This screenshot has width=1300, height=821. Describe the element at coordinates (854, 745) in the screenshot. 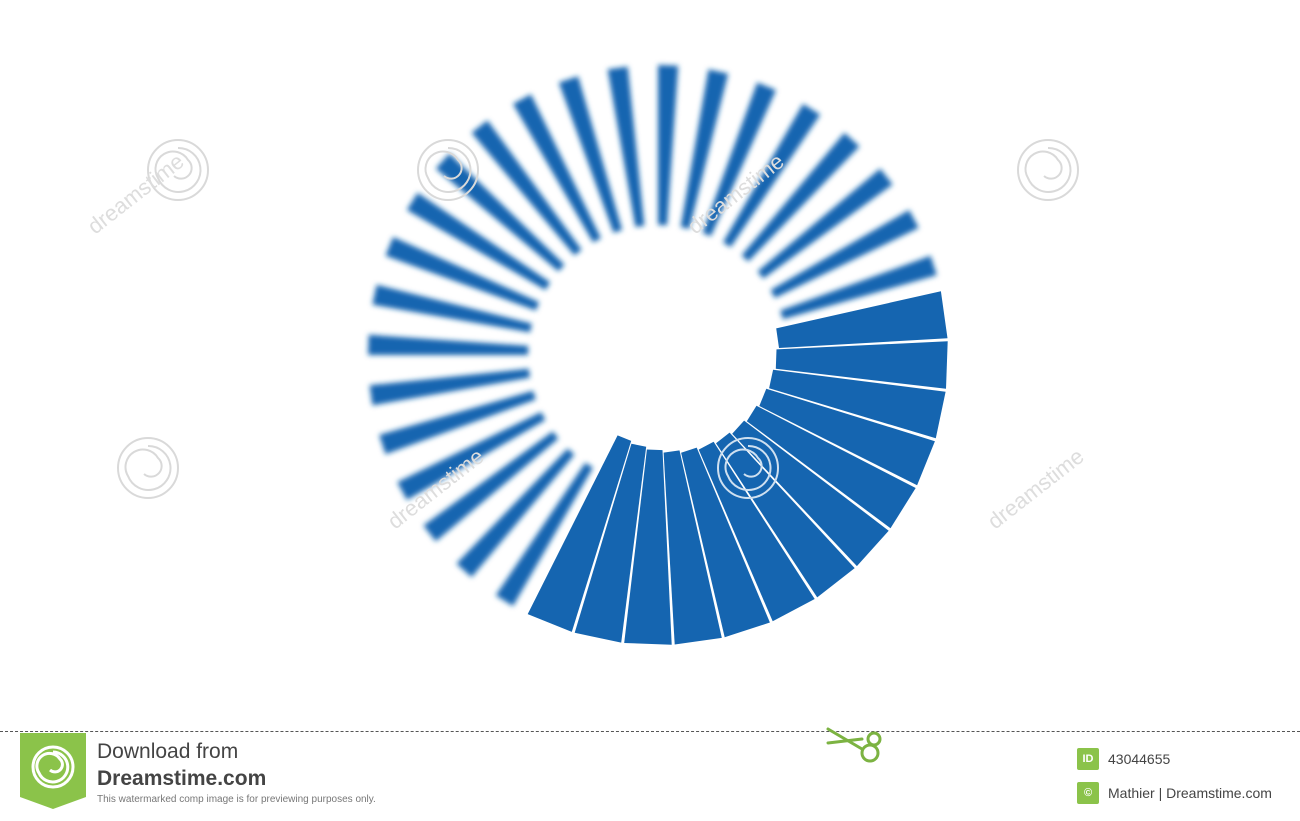

I see `scissors-icon` at that location.